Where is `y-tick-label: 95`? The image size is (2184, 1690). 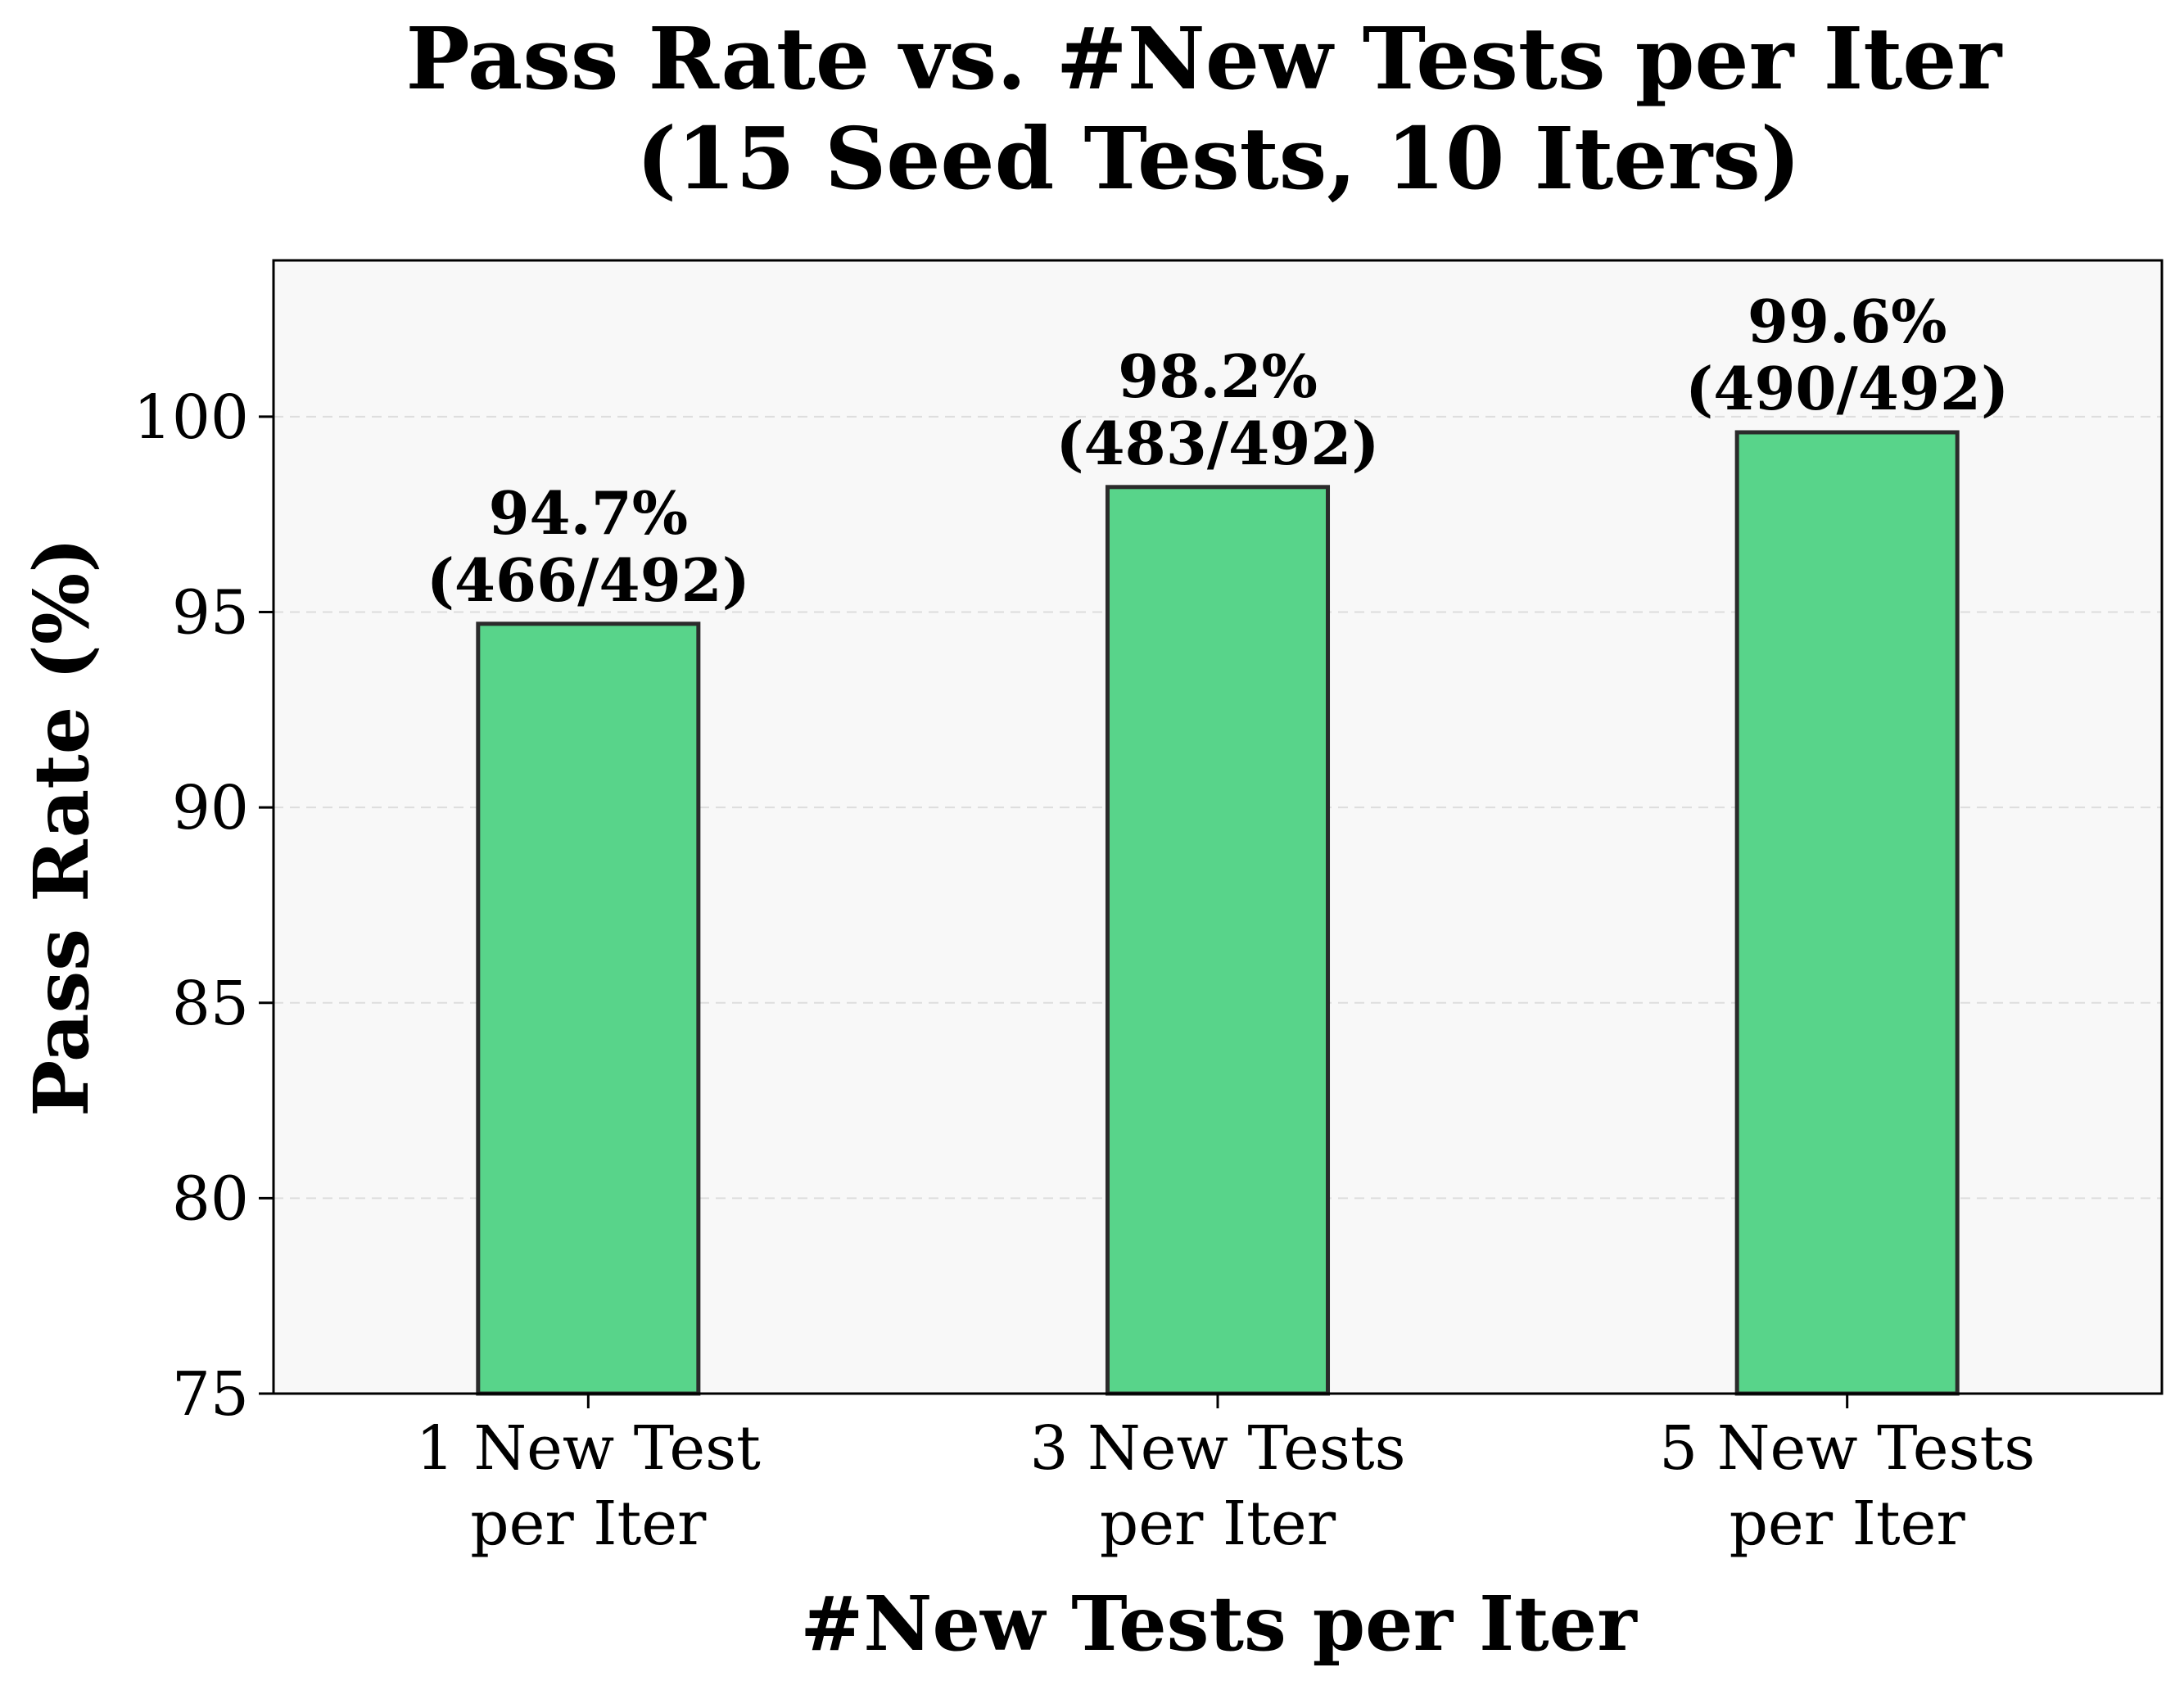
y-tick-label: 95 is located at coordinates (211, 613).